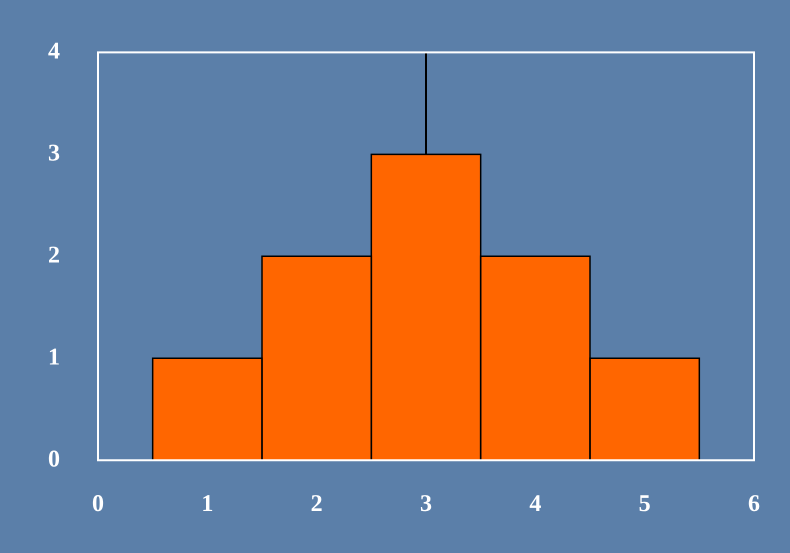 The image size is (790, 553). Describe the element at coordinates (535, 503) in the screenshot. I see `x-tick-label: 4` at that location.